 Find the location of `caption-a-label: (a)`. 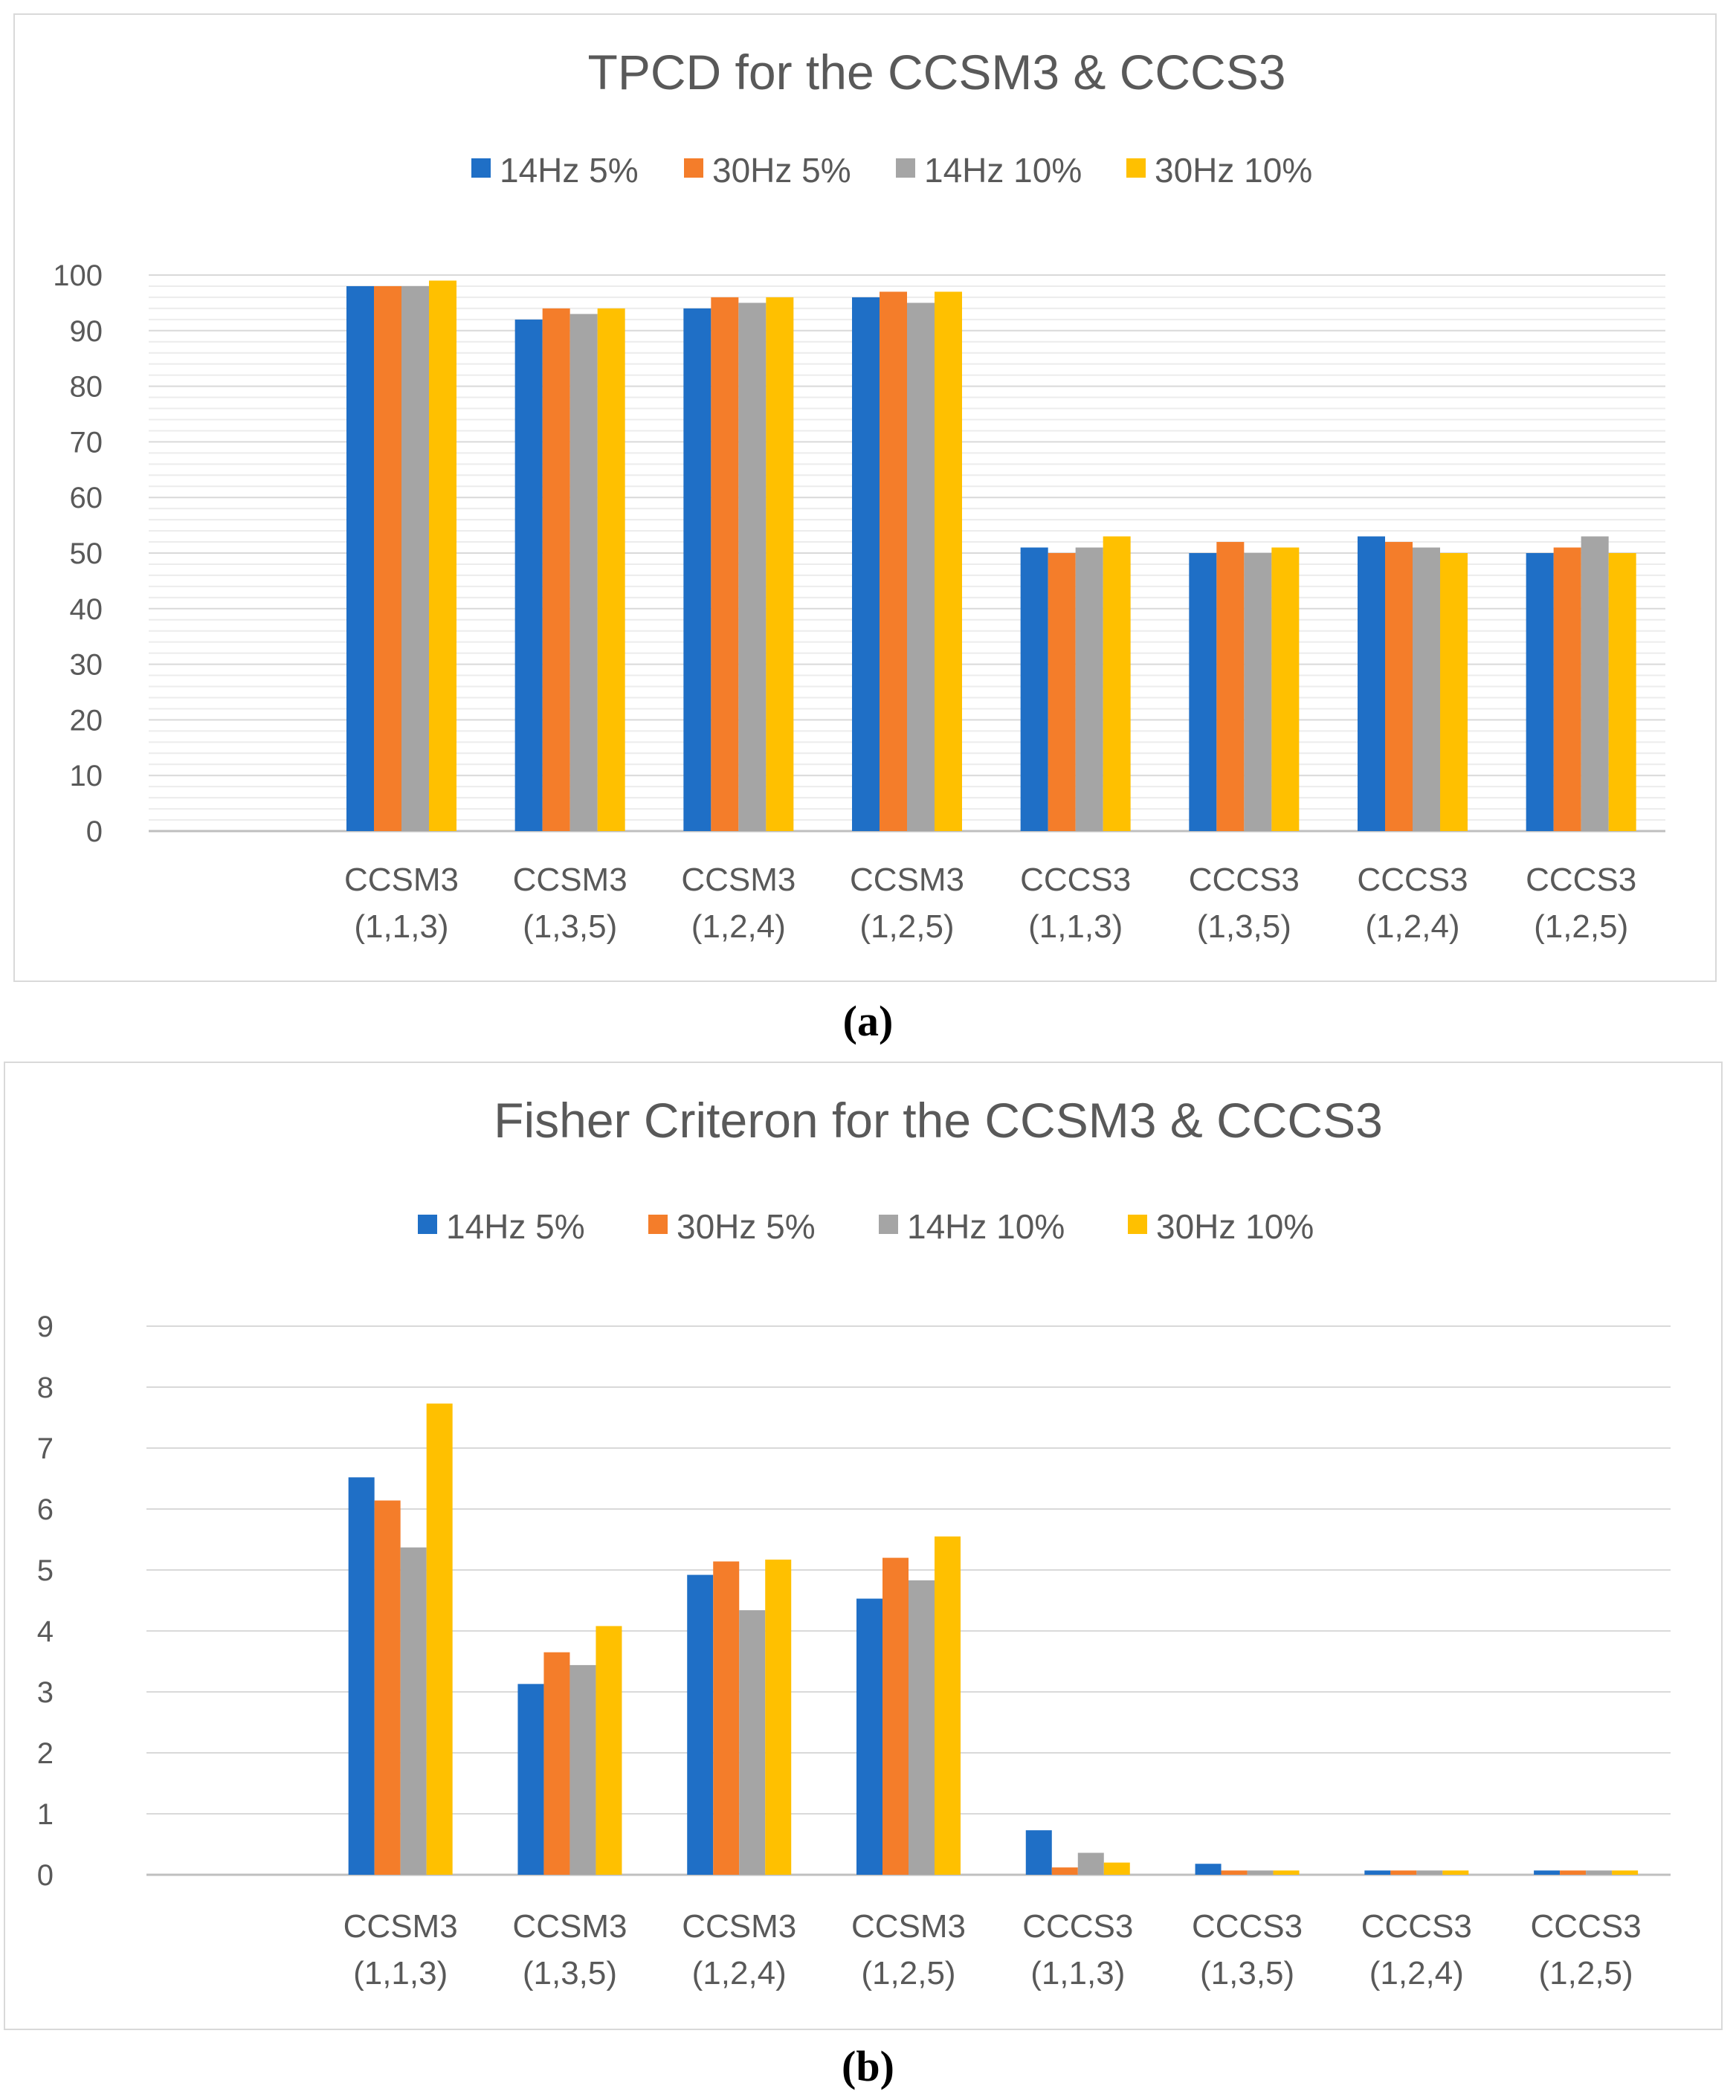

caption-a-label: (a) is located at coordinates (868, 1021).